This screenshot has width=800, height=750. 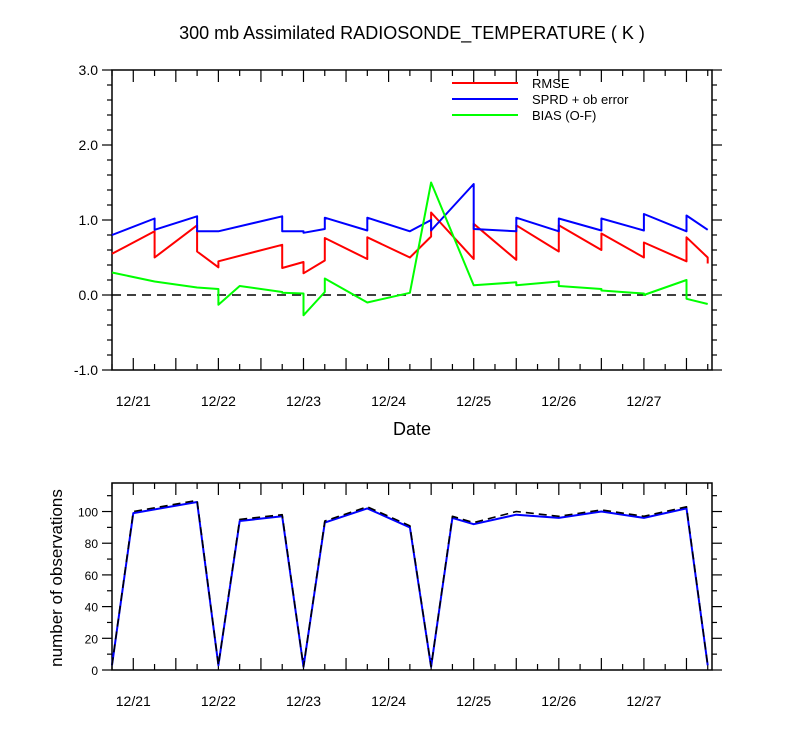 What do you see at coordinates (558, 701) in the screenshot?
I see `bottom-x-tick-label: 12/26` at bounding box center [558, 701].